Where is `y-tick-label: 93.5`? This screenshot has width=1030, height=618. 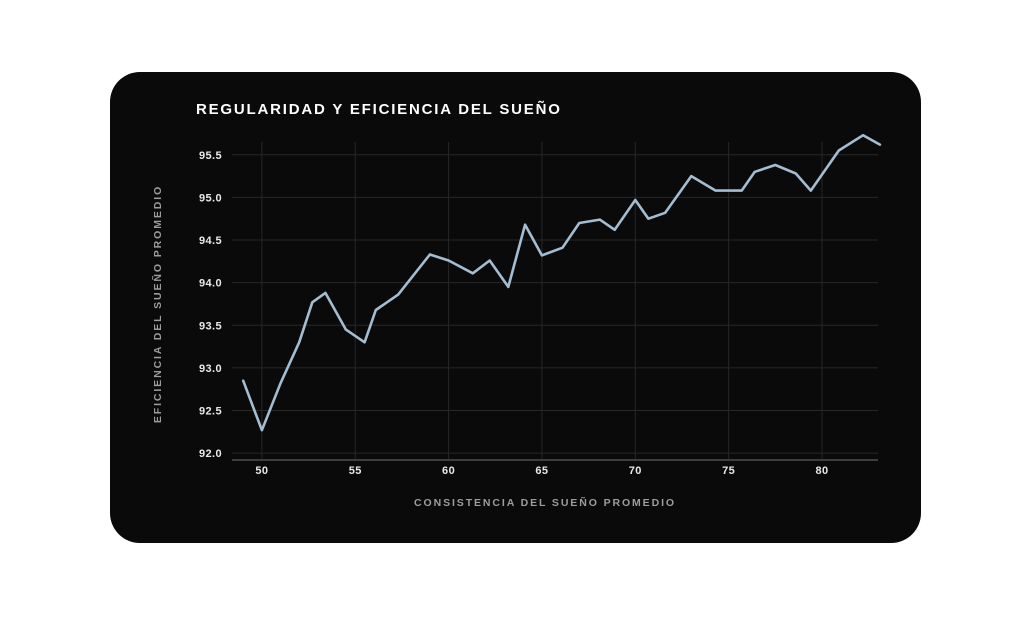
y-tick-label: 93.5 is located at coordinates (210, 326).